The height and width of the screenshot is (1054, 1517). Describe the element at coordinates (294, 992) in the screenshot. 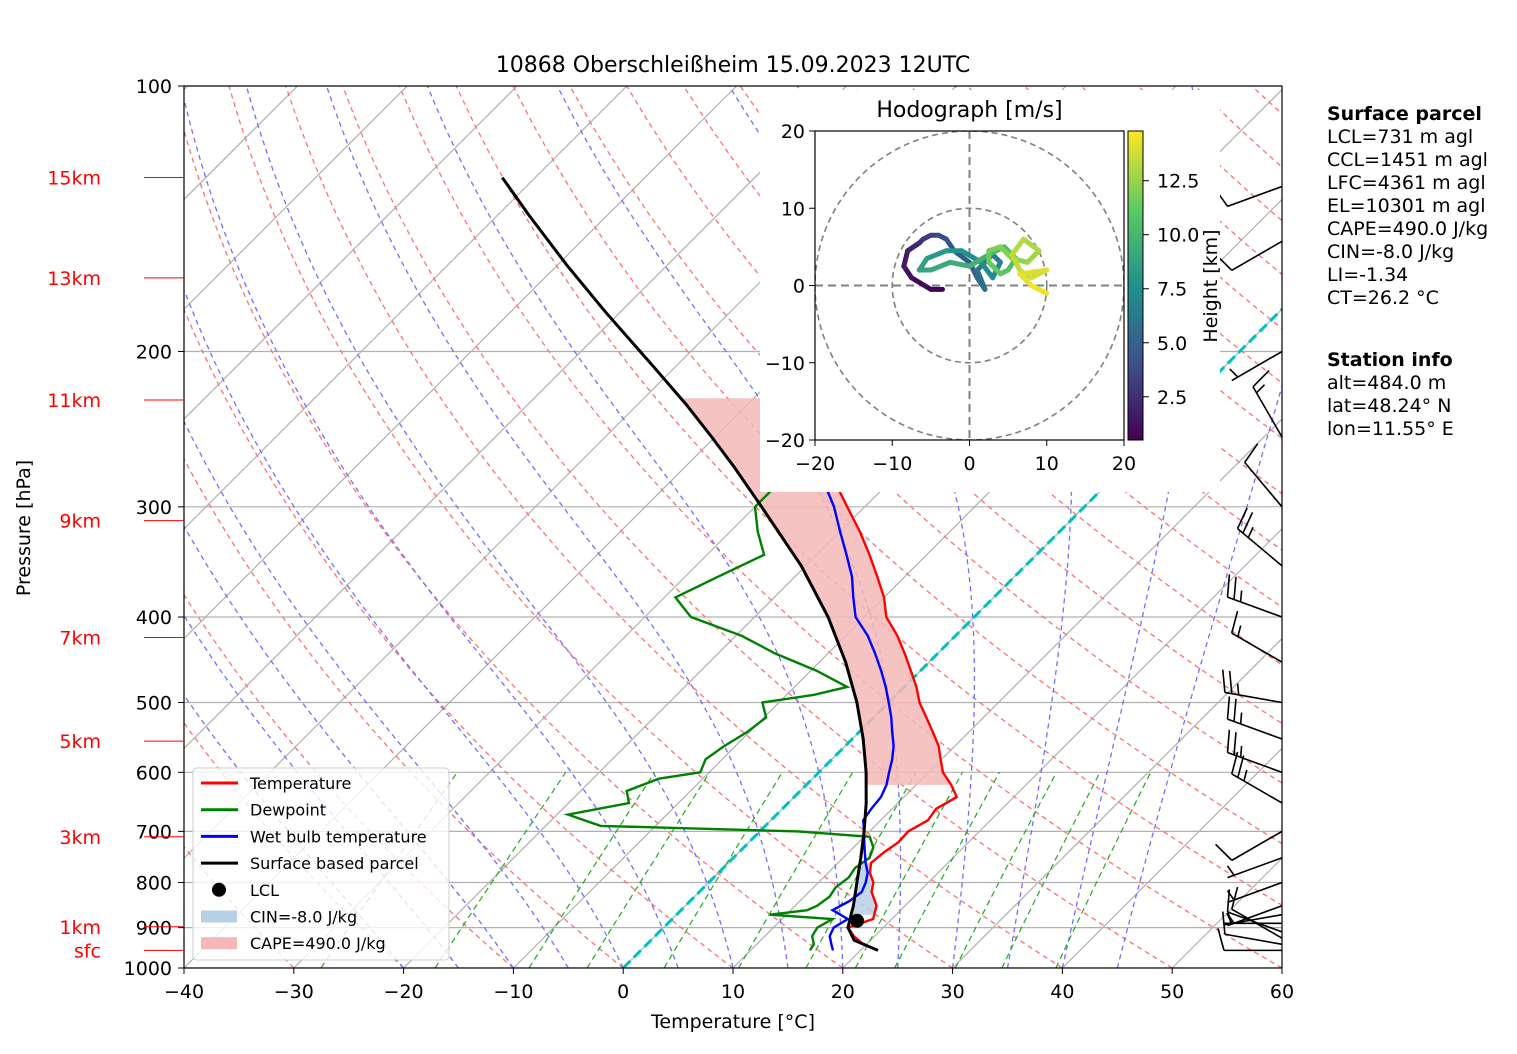

I see `x-tick-label: −30` at that location.